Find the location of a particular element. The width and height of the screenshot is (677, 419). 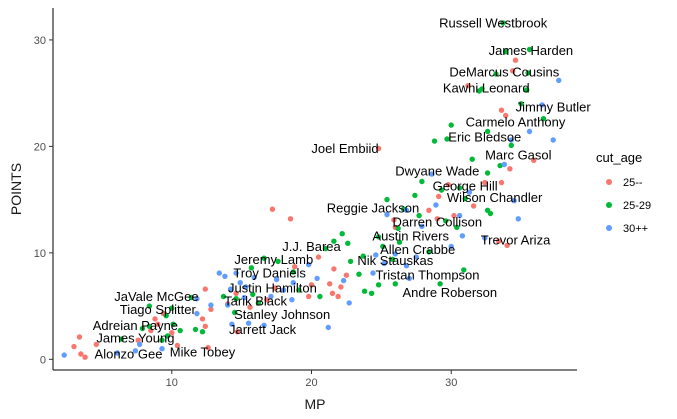

x-tick-label: 20 is located at coordinates (311, 383).